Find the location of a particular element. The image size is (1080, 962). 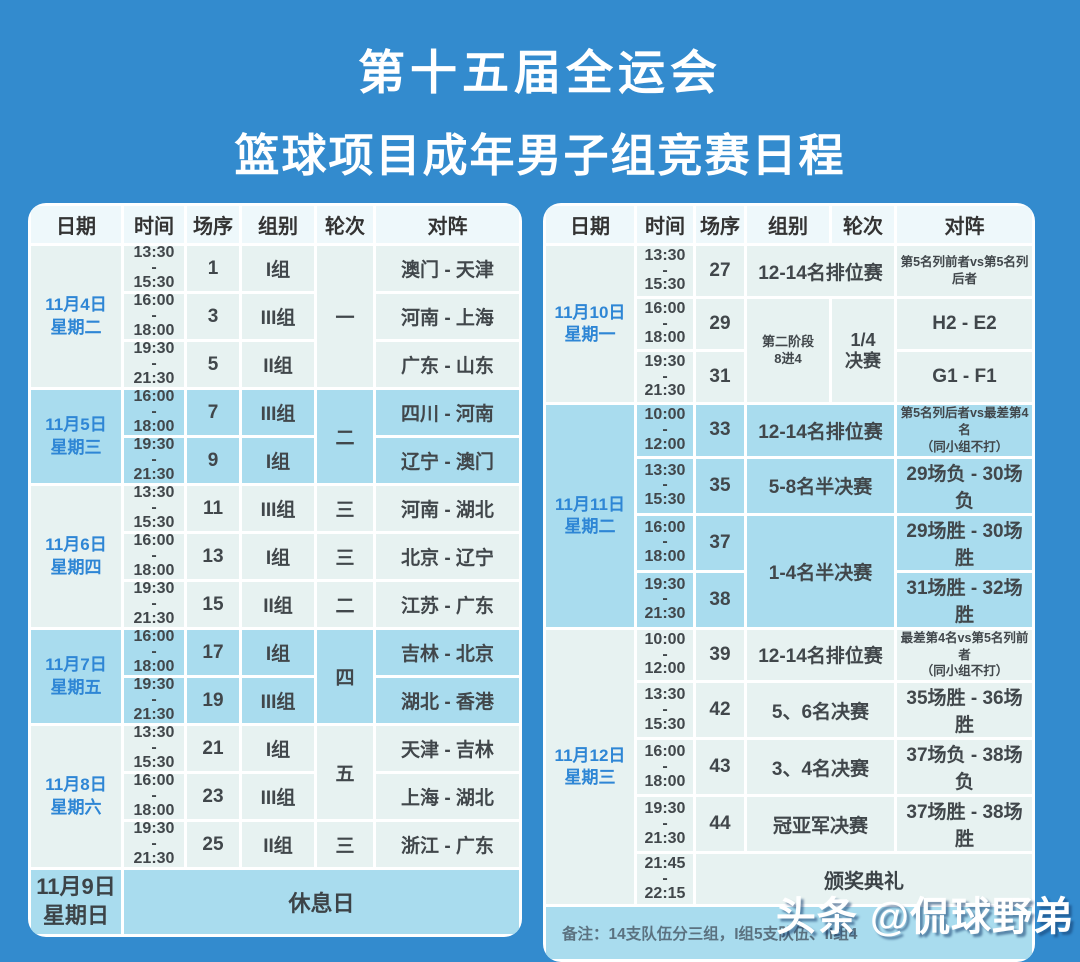

game-no-cell: 27 is located at coordinates (720, 271).